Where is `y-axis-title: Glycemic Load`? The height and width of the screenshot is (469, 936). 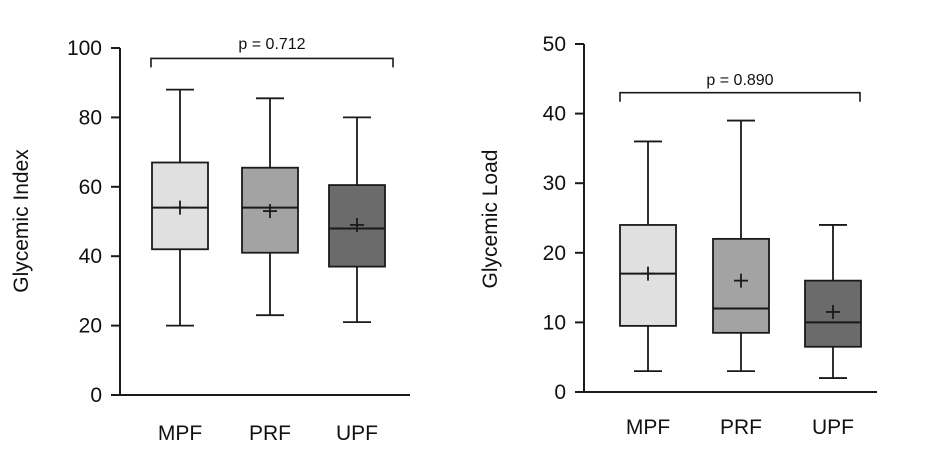
y-axis-title: Glycemic Load is located at coordinates (490, 219).